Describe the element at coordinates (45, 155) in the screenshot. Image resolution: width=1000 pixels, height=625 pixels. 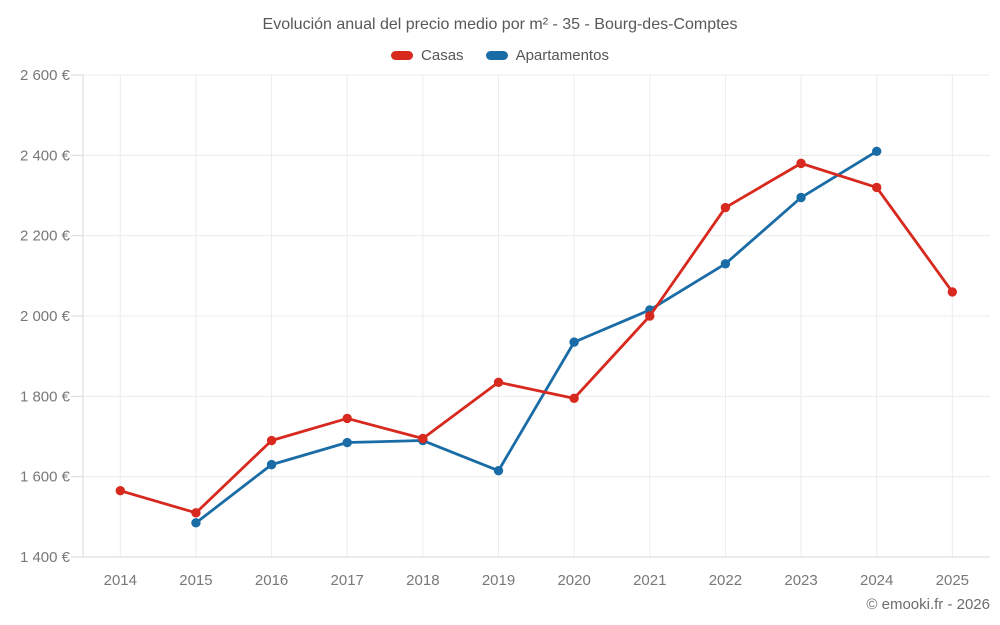
I see `y-tick-label: 2 400 €` at that location.